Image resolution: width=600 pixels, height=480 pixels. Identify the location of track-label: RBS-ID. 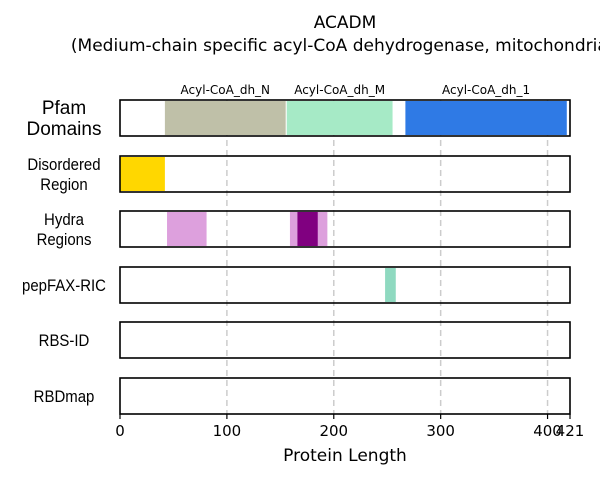
(64, 341).